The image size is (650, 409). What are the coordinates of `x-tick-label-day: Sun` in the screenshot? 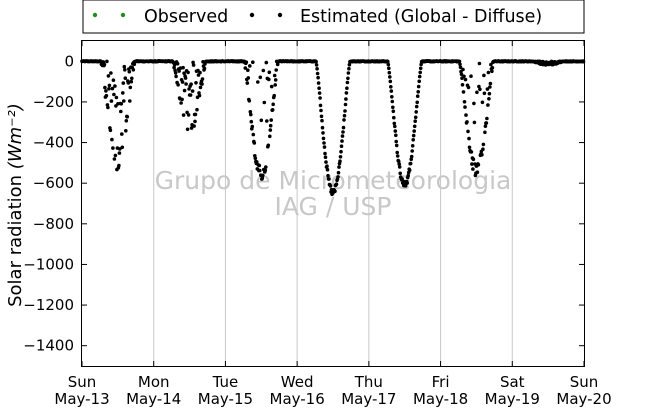 It's located at (584, 382).